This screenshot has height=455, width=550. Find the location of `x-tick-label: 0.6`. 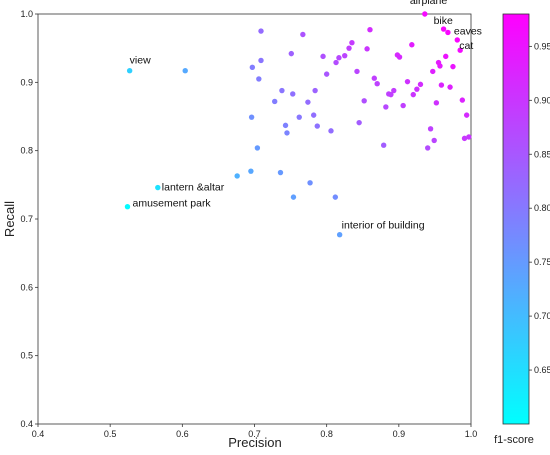

x-tick-label: 0.6 is located at coordinates (182, 434).